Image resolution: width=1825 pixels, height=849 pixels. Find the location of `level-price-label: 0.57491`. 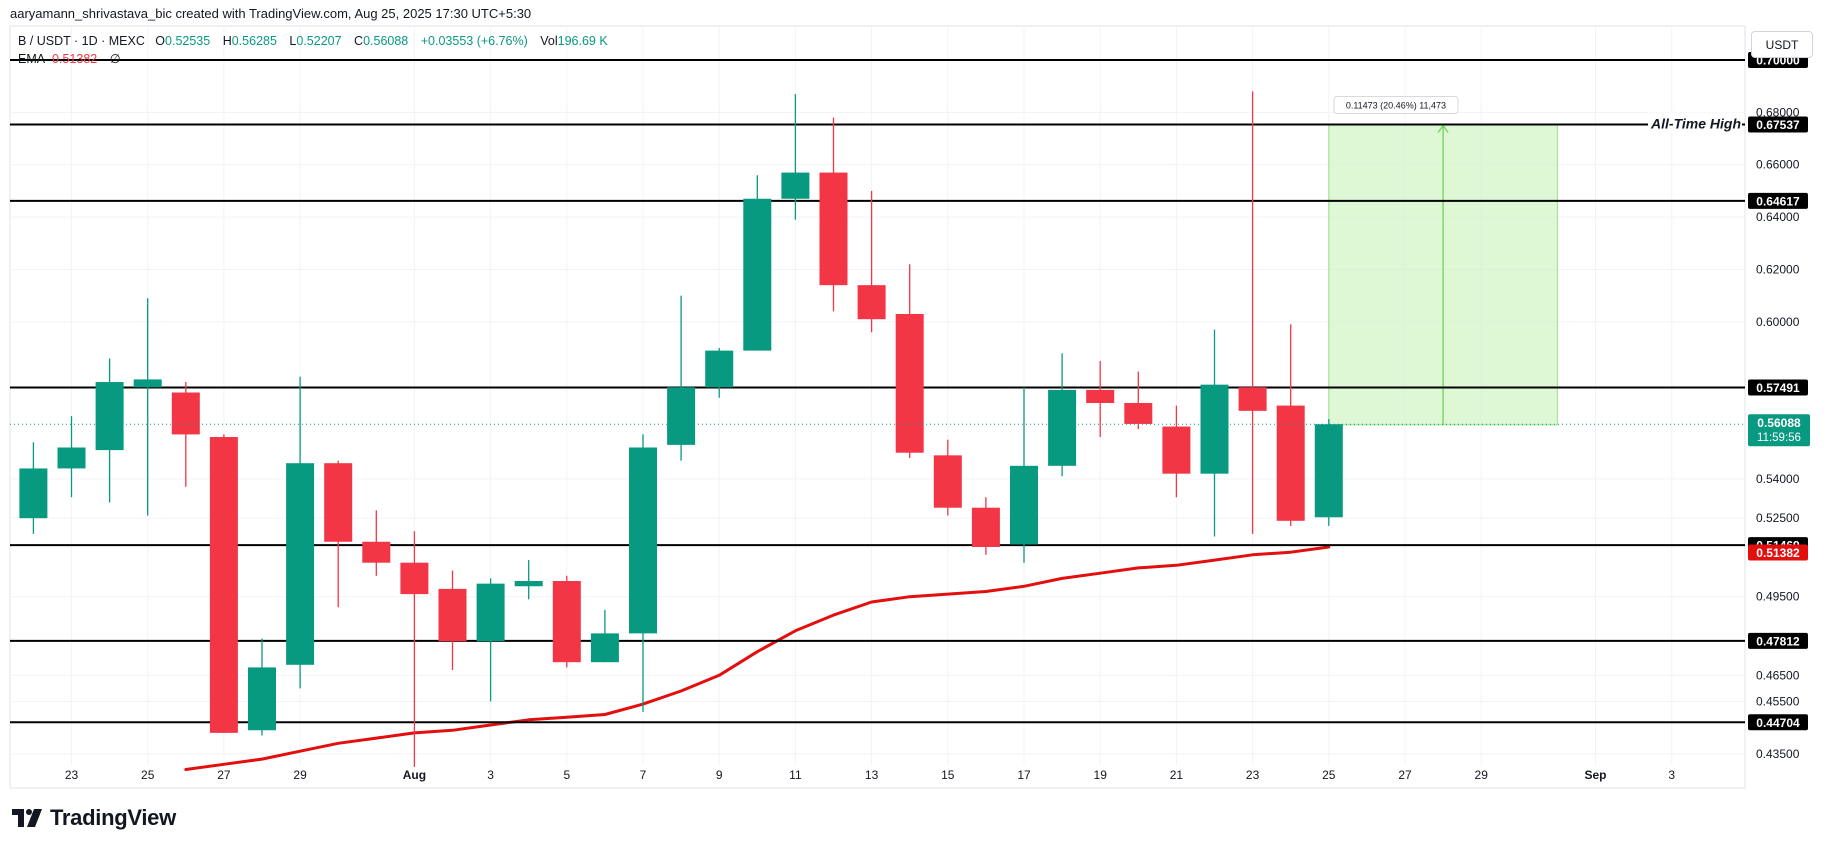

level-price-label: 0.57491 is located at coordinates (1778, 388).